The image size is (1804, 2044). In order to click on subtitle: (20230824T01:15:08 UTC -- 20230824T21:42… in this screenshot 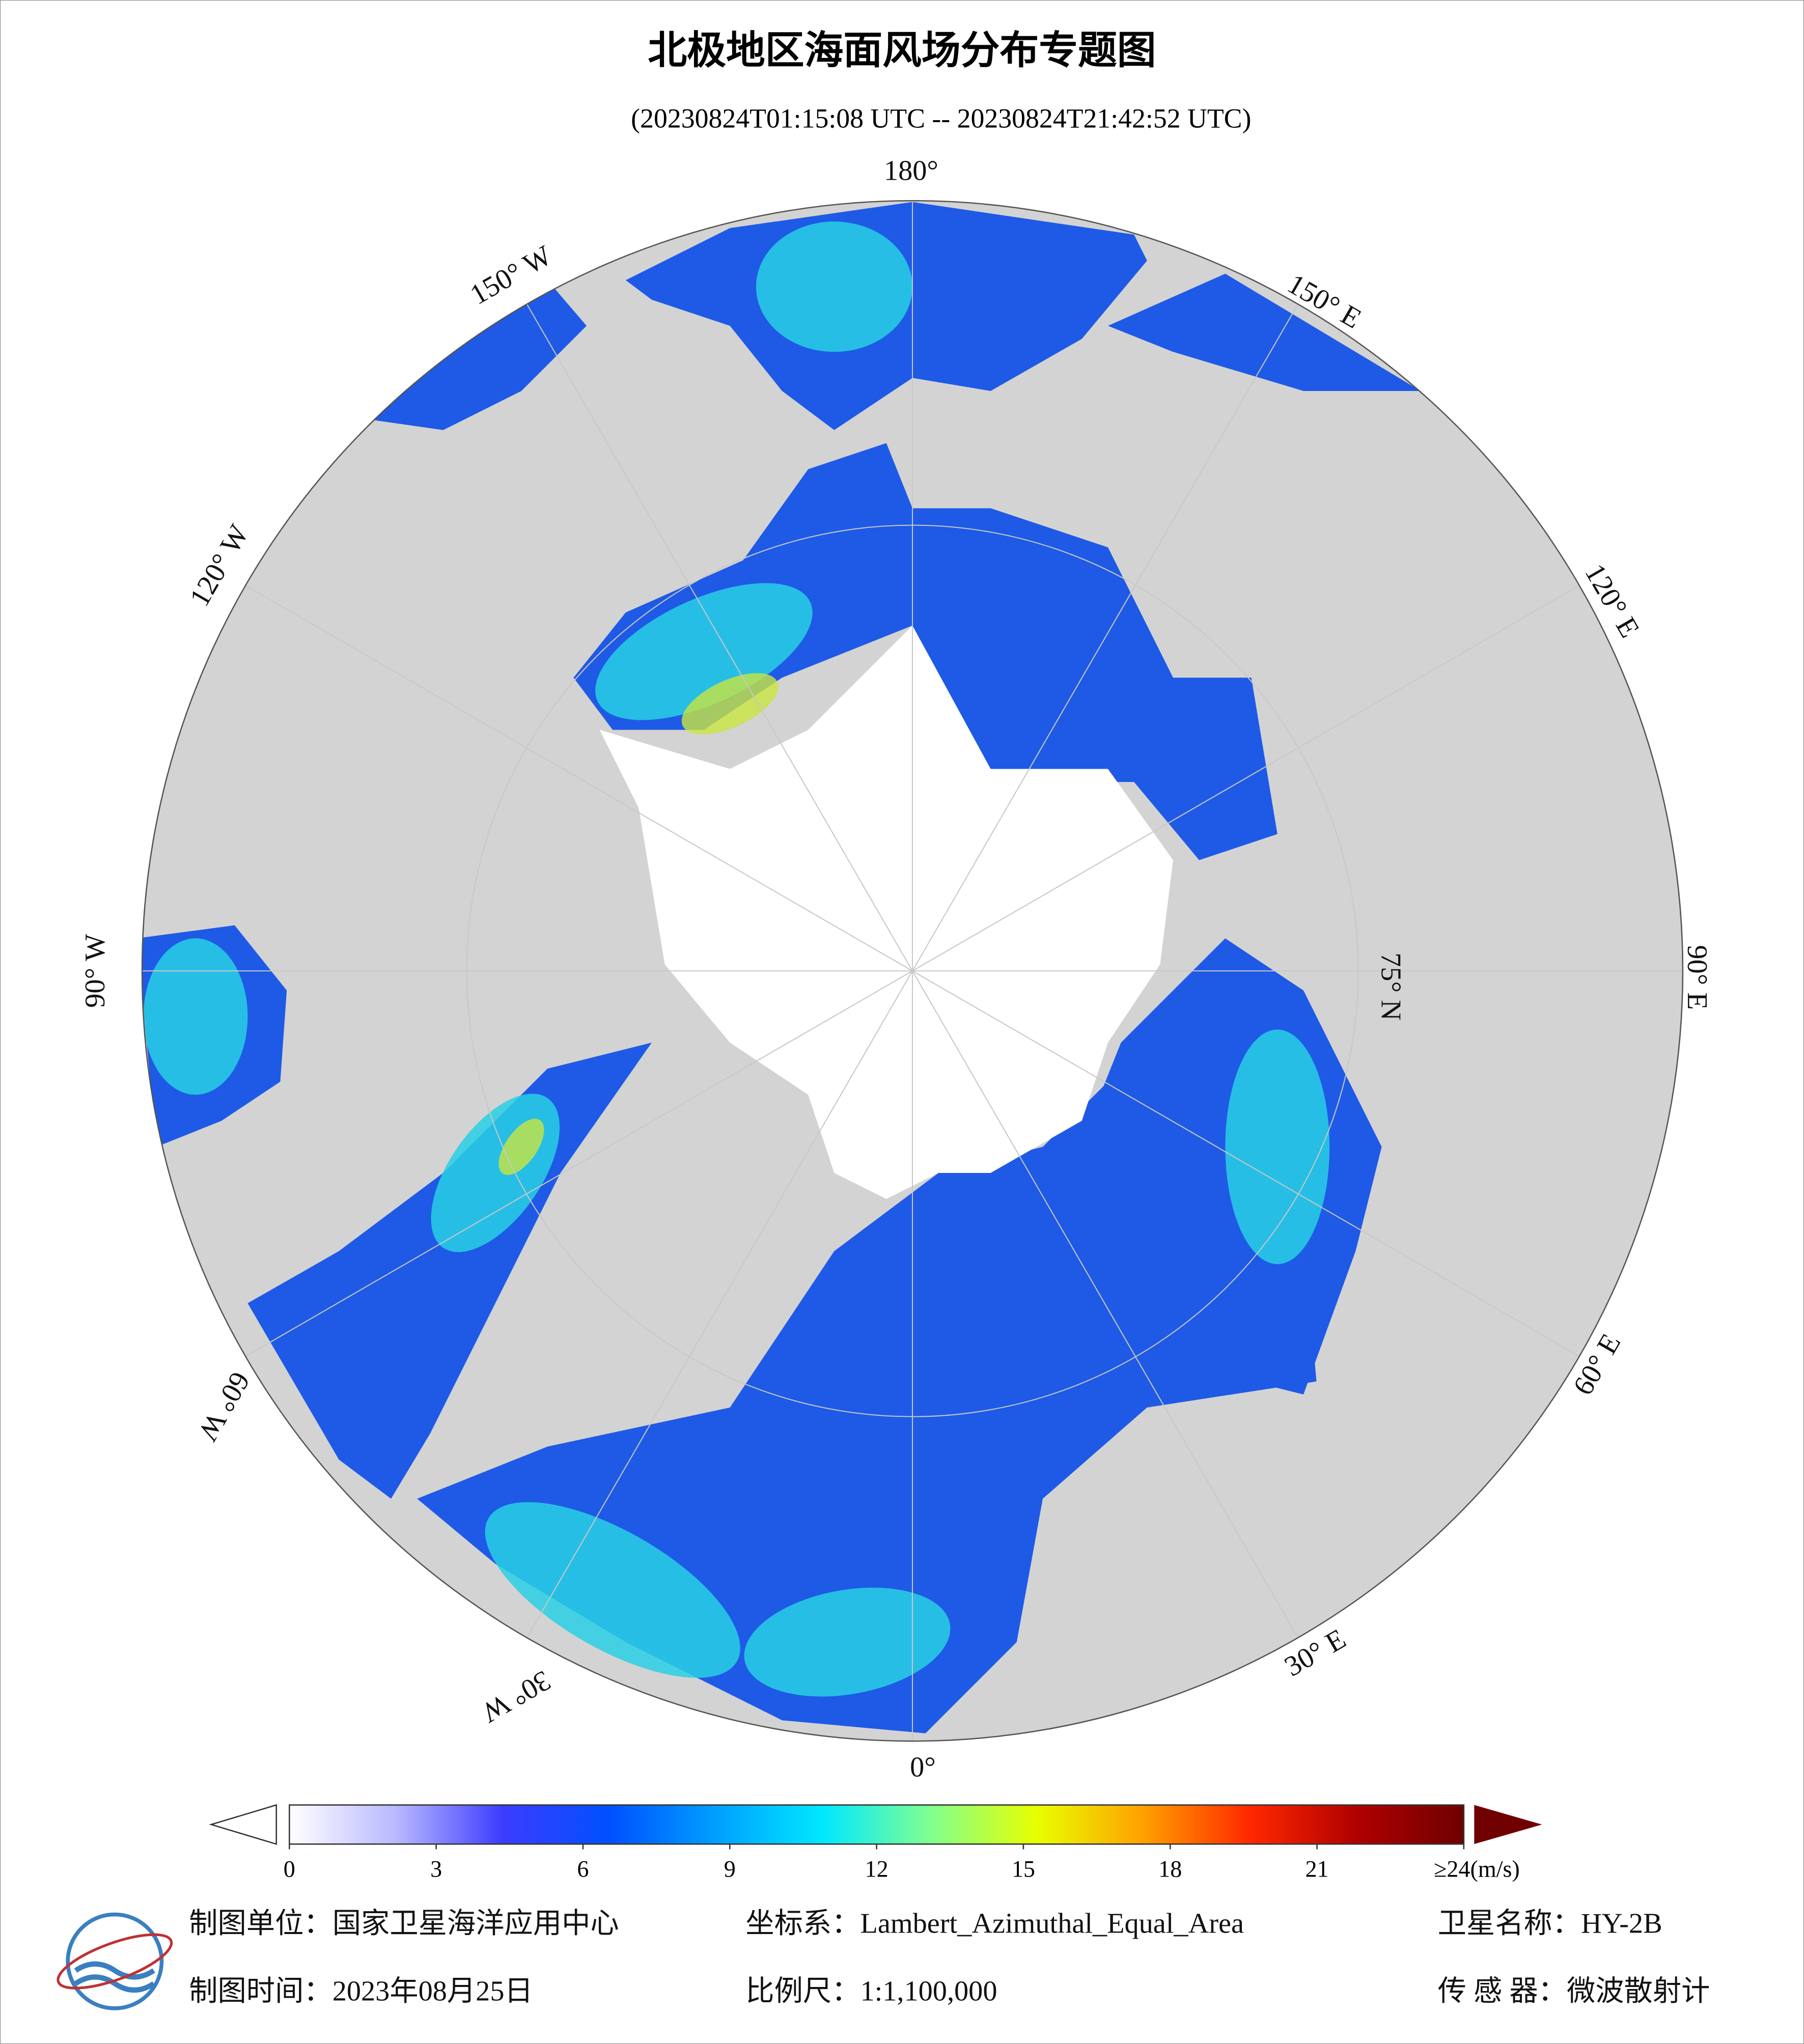, I will do `click(941, 118)`.